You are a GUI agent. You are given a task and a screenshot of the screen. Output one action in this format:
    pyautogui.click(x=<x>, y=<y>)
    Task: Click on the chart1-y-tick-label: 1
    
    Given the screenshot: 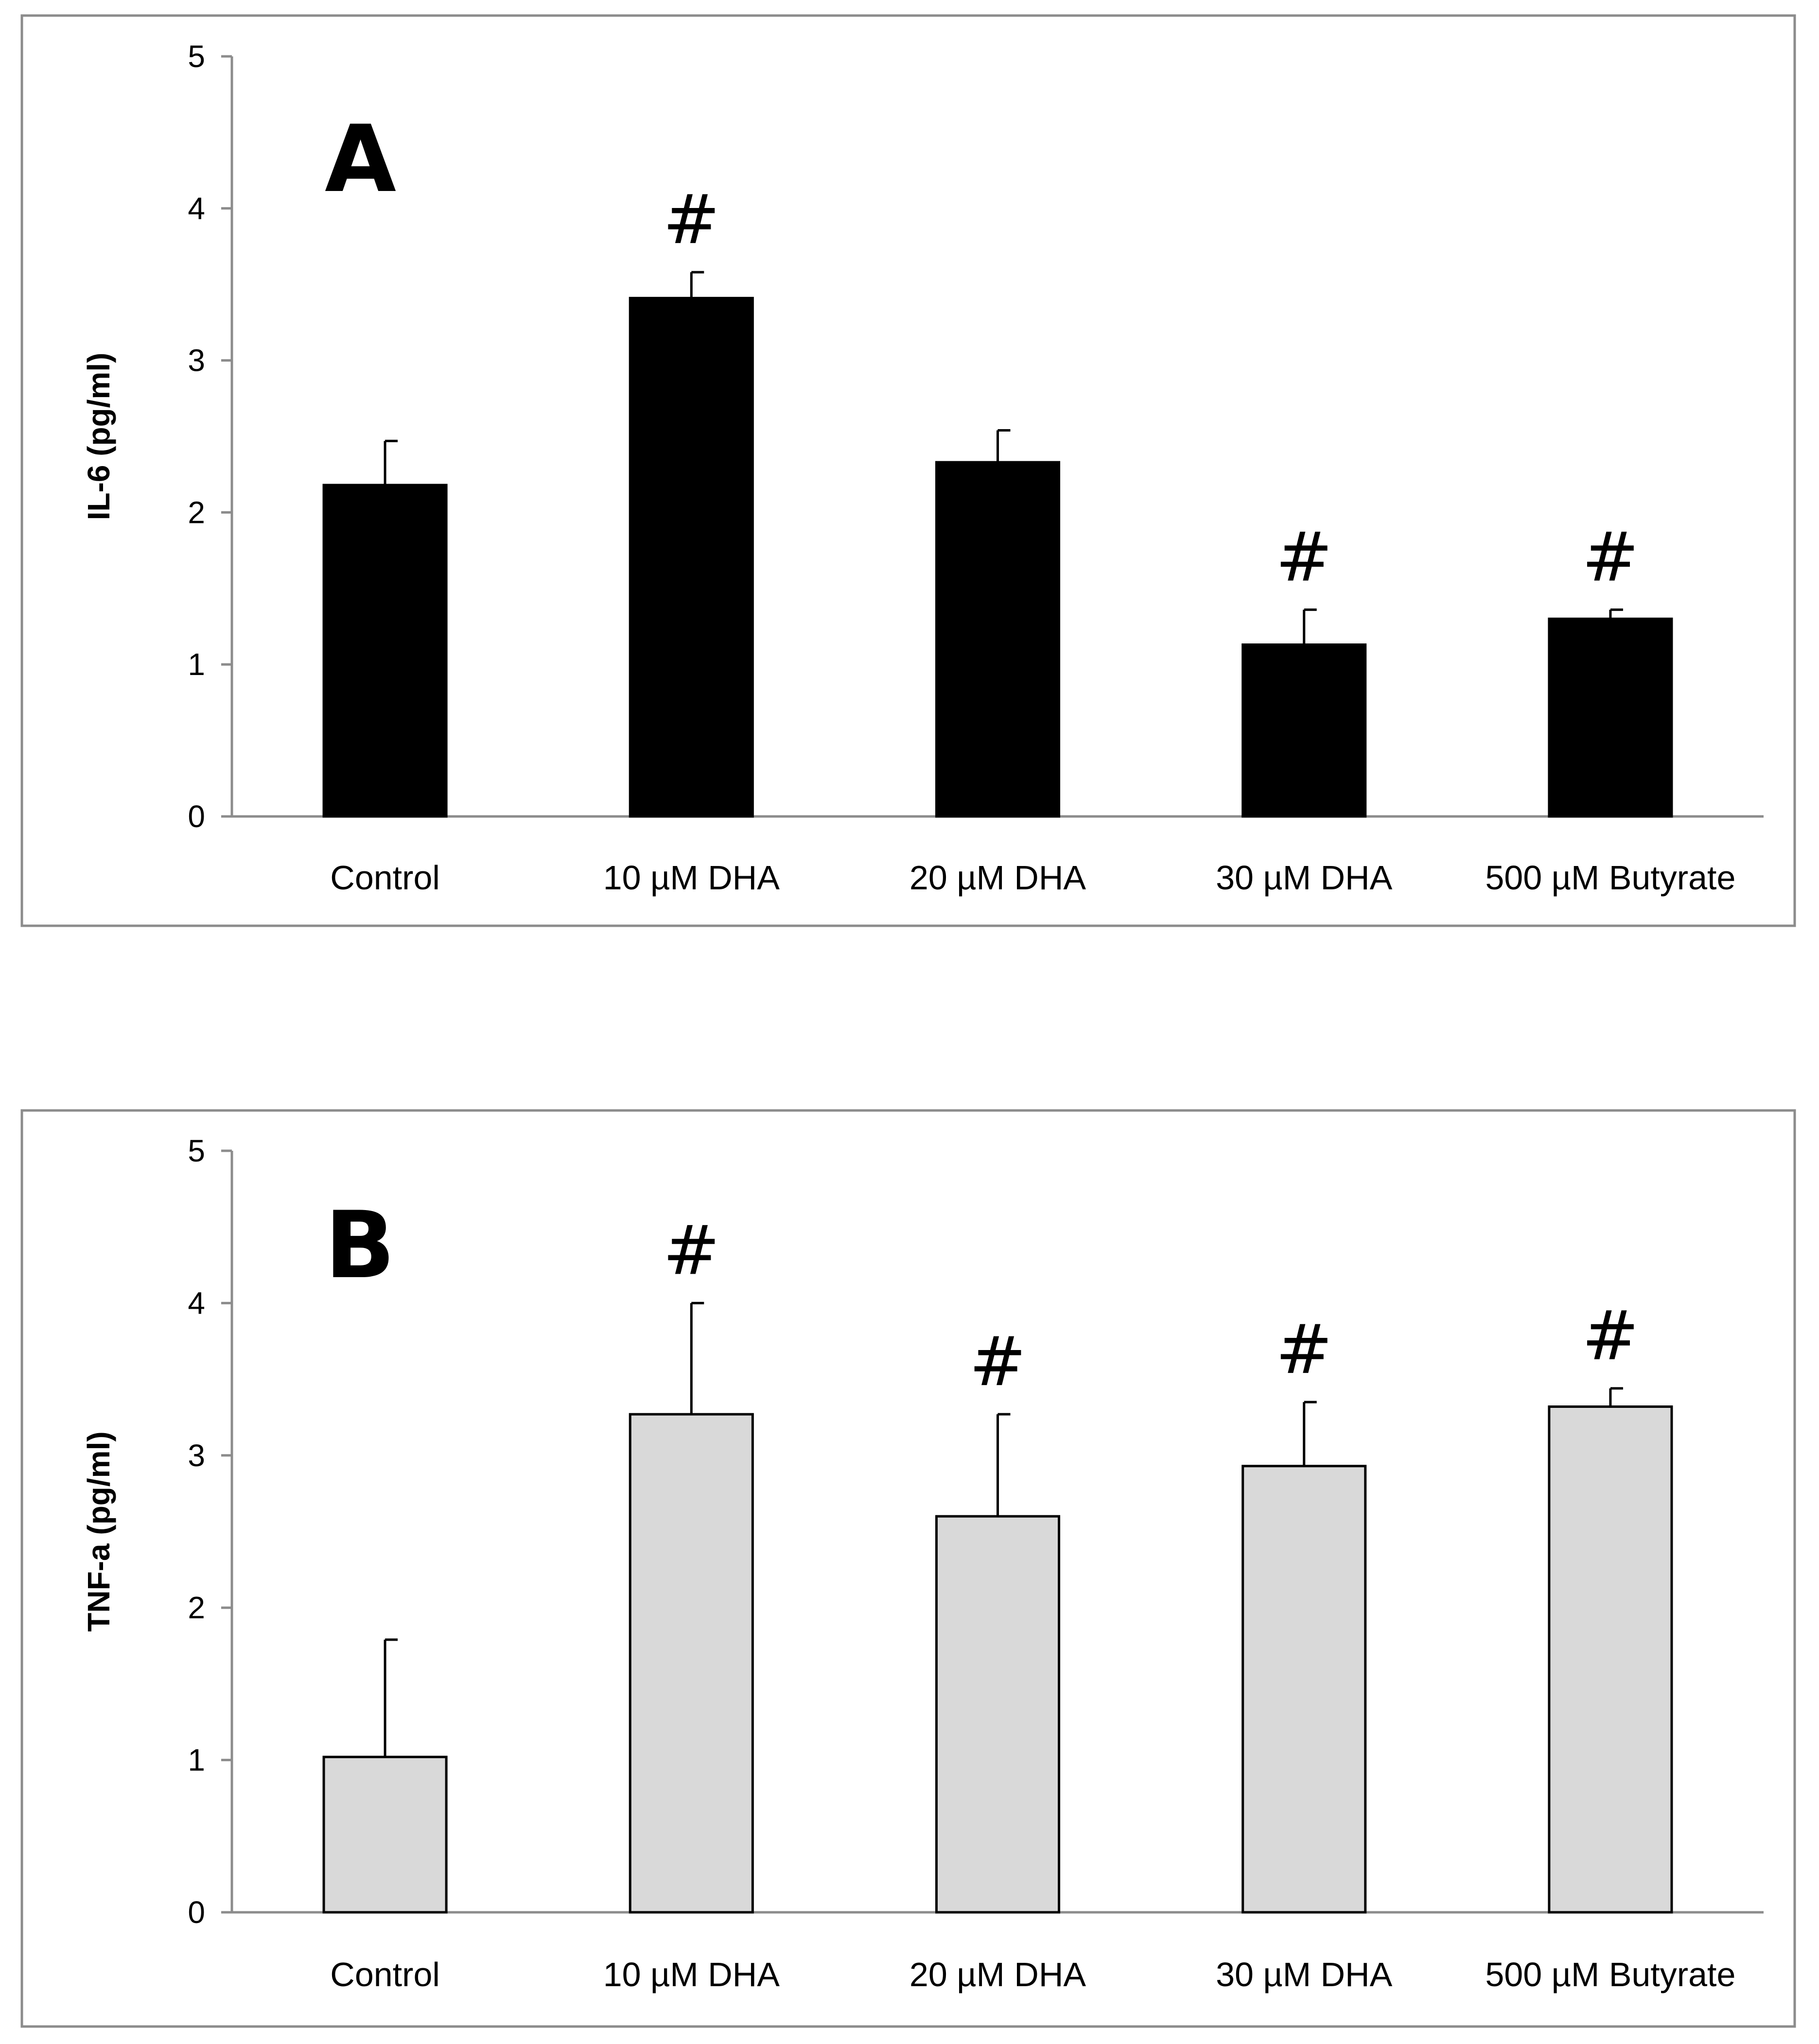 What is the action you would take?
    pyautogui.click(x=196, y=1761)
    